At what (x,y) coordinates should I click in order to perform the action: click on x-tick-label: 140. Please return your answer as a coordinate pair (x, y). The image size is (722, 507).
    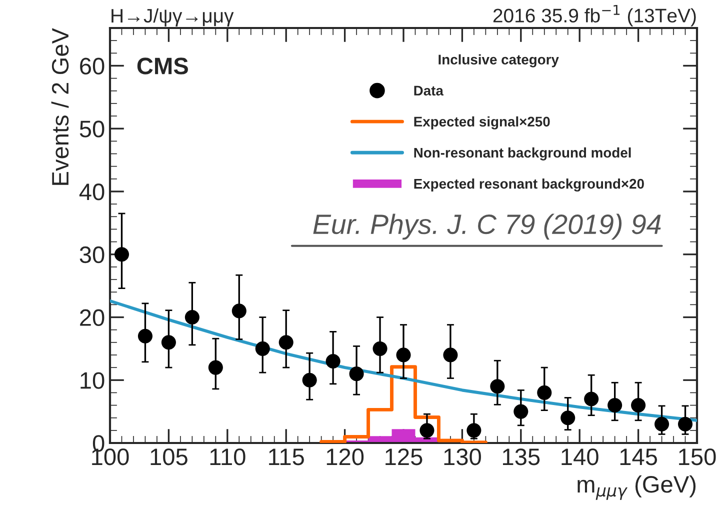
    Looking at the image, I should click on (580, 457).